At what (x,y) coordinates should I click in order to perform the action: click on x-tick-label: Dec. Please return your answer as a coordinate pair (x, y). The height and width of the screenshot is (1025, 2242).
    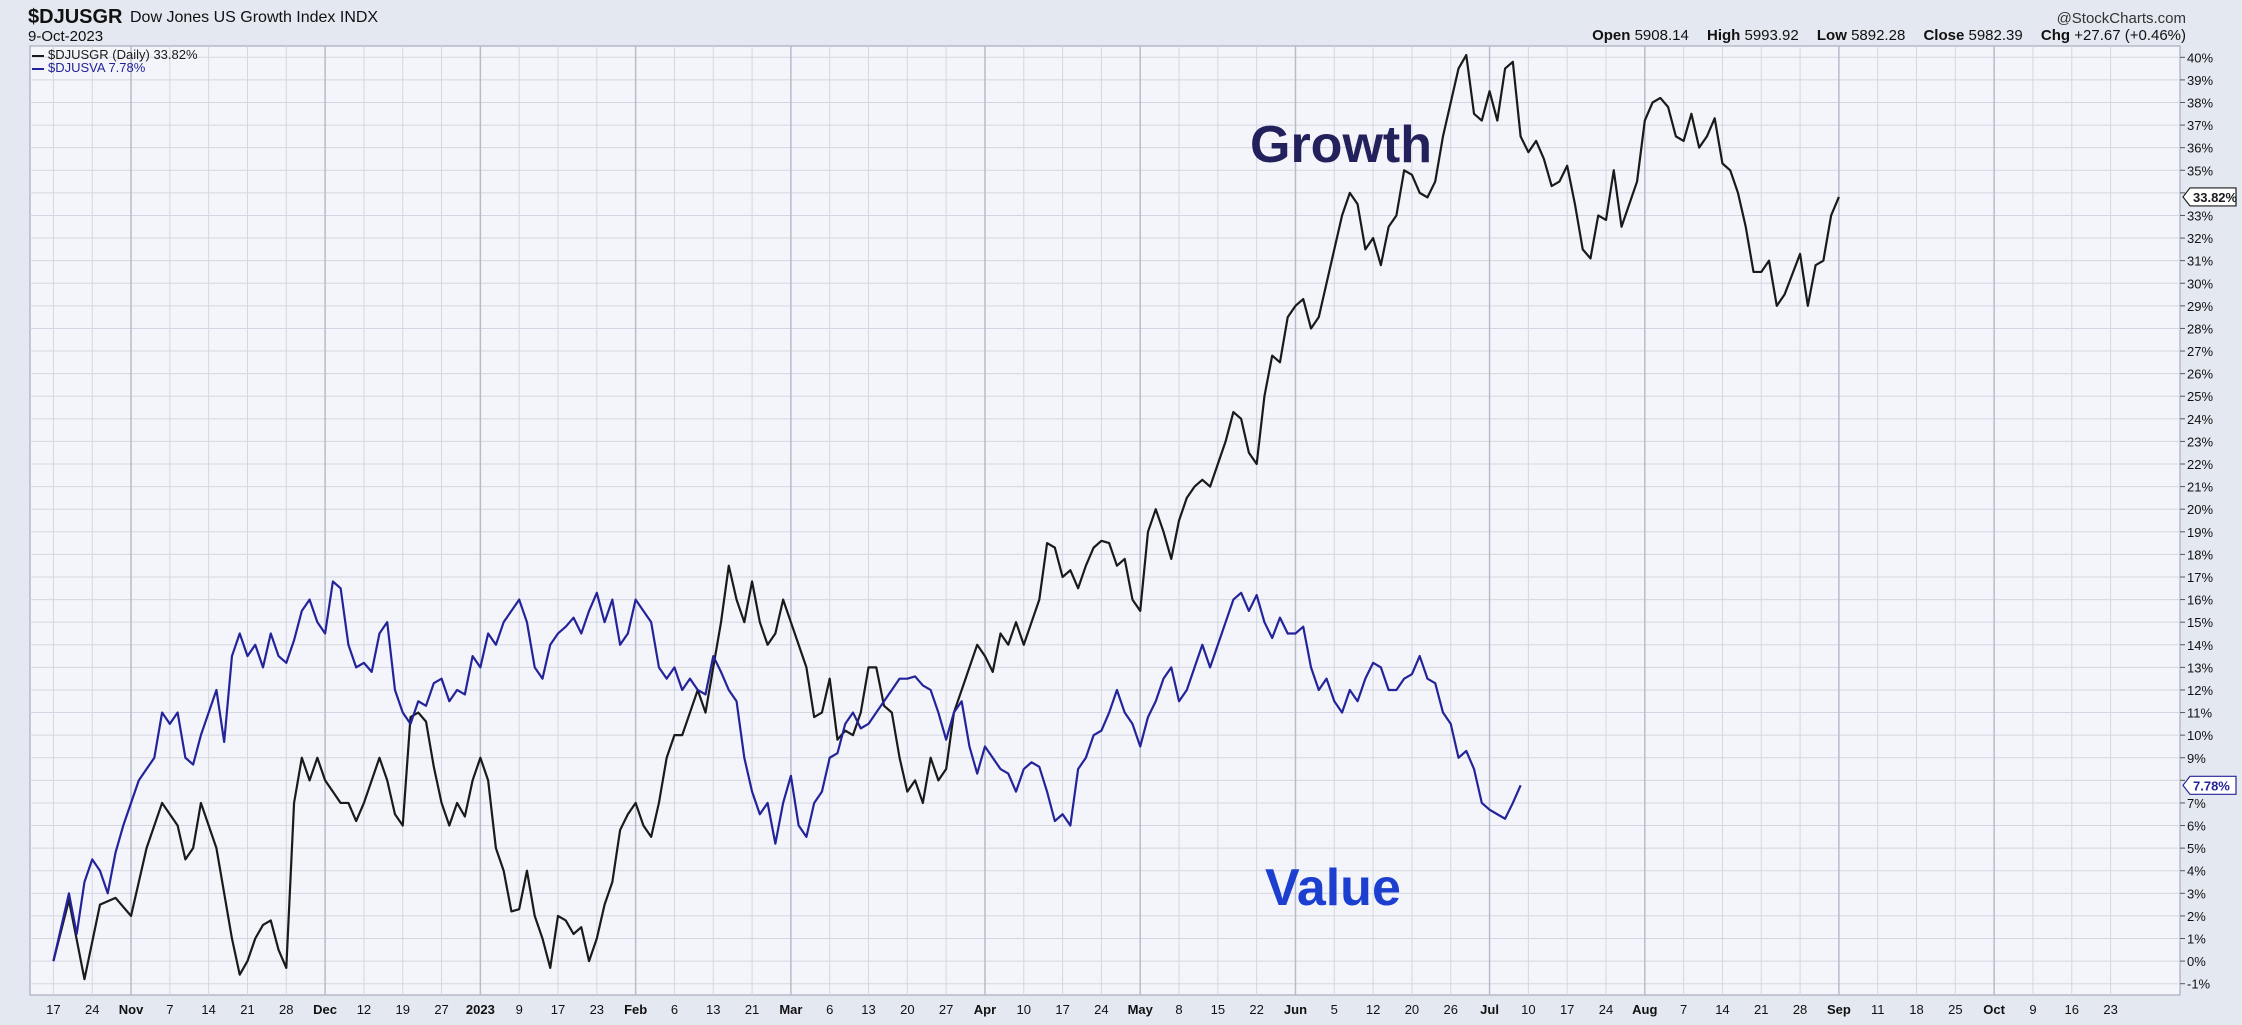
    Looking at the image, I should click on (325, 1009).